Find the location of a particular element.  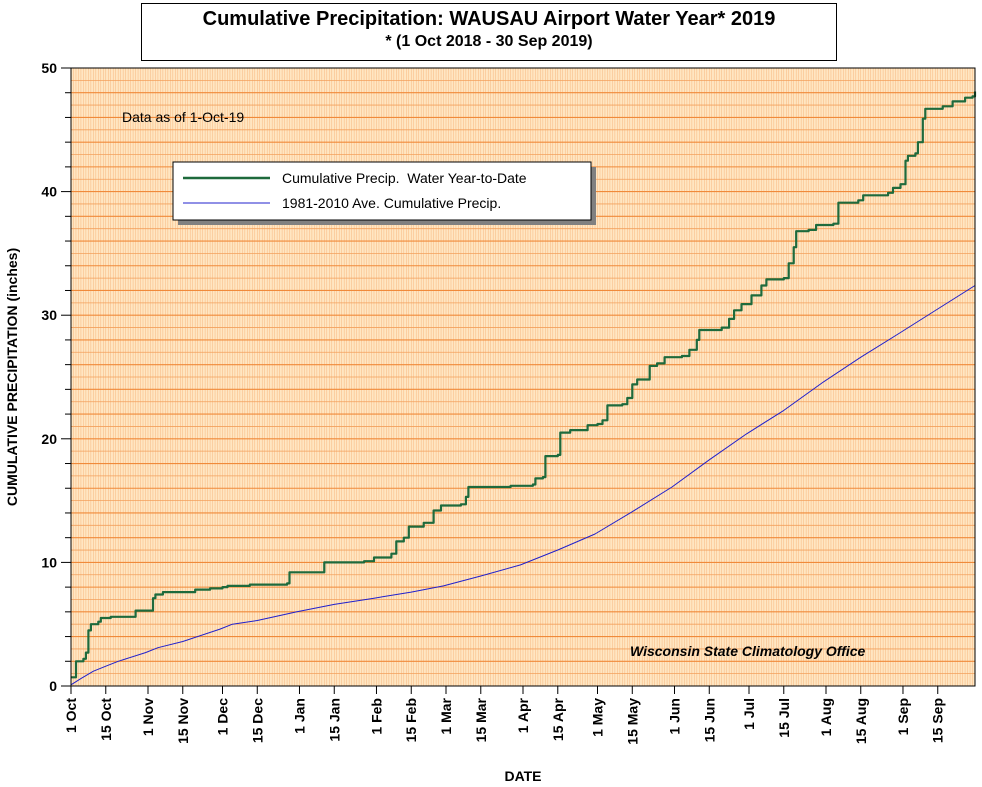

x-tick-label: 1 May is located at coordinates (598, 717).